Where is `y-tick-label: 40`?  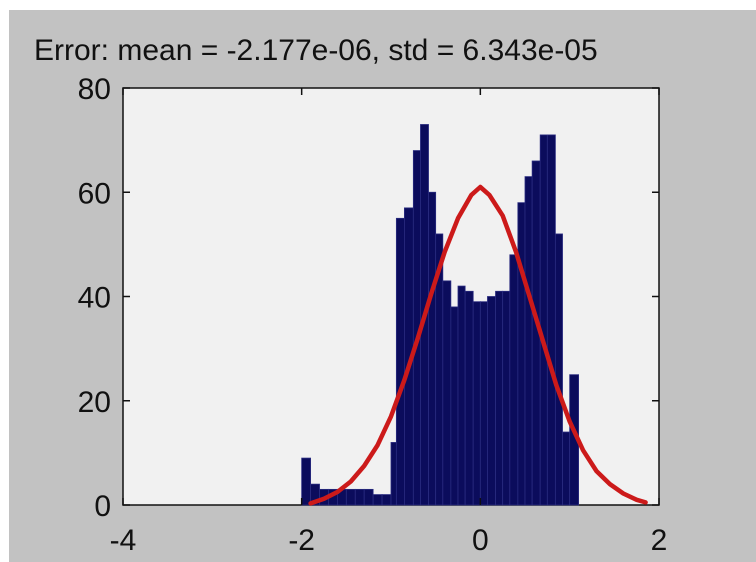
y-tick-label: 40 is located at coordinates (94, 298).